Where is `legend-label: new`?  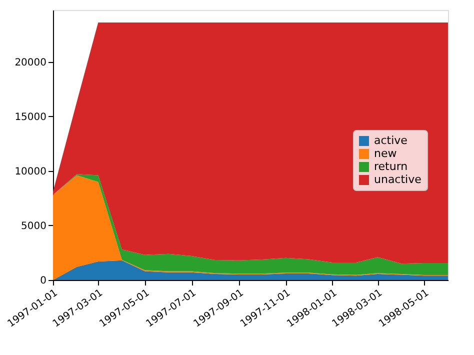 legend-label: new is located at coordinates (385, 153).